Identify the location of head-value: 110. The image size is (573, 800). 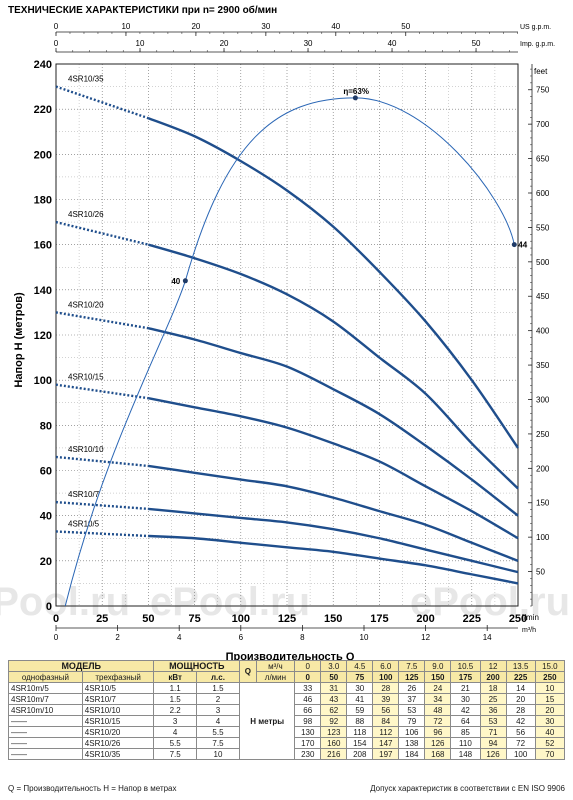
(465, 743).